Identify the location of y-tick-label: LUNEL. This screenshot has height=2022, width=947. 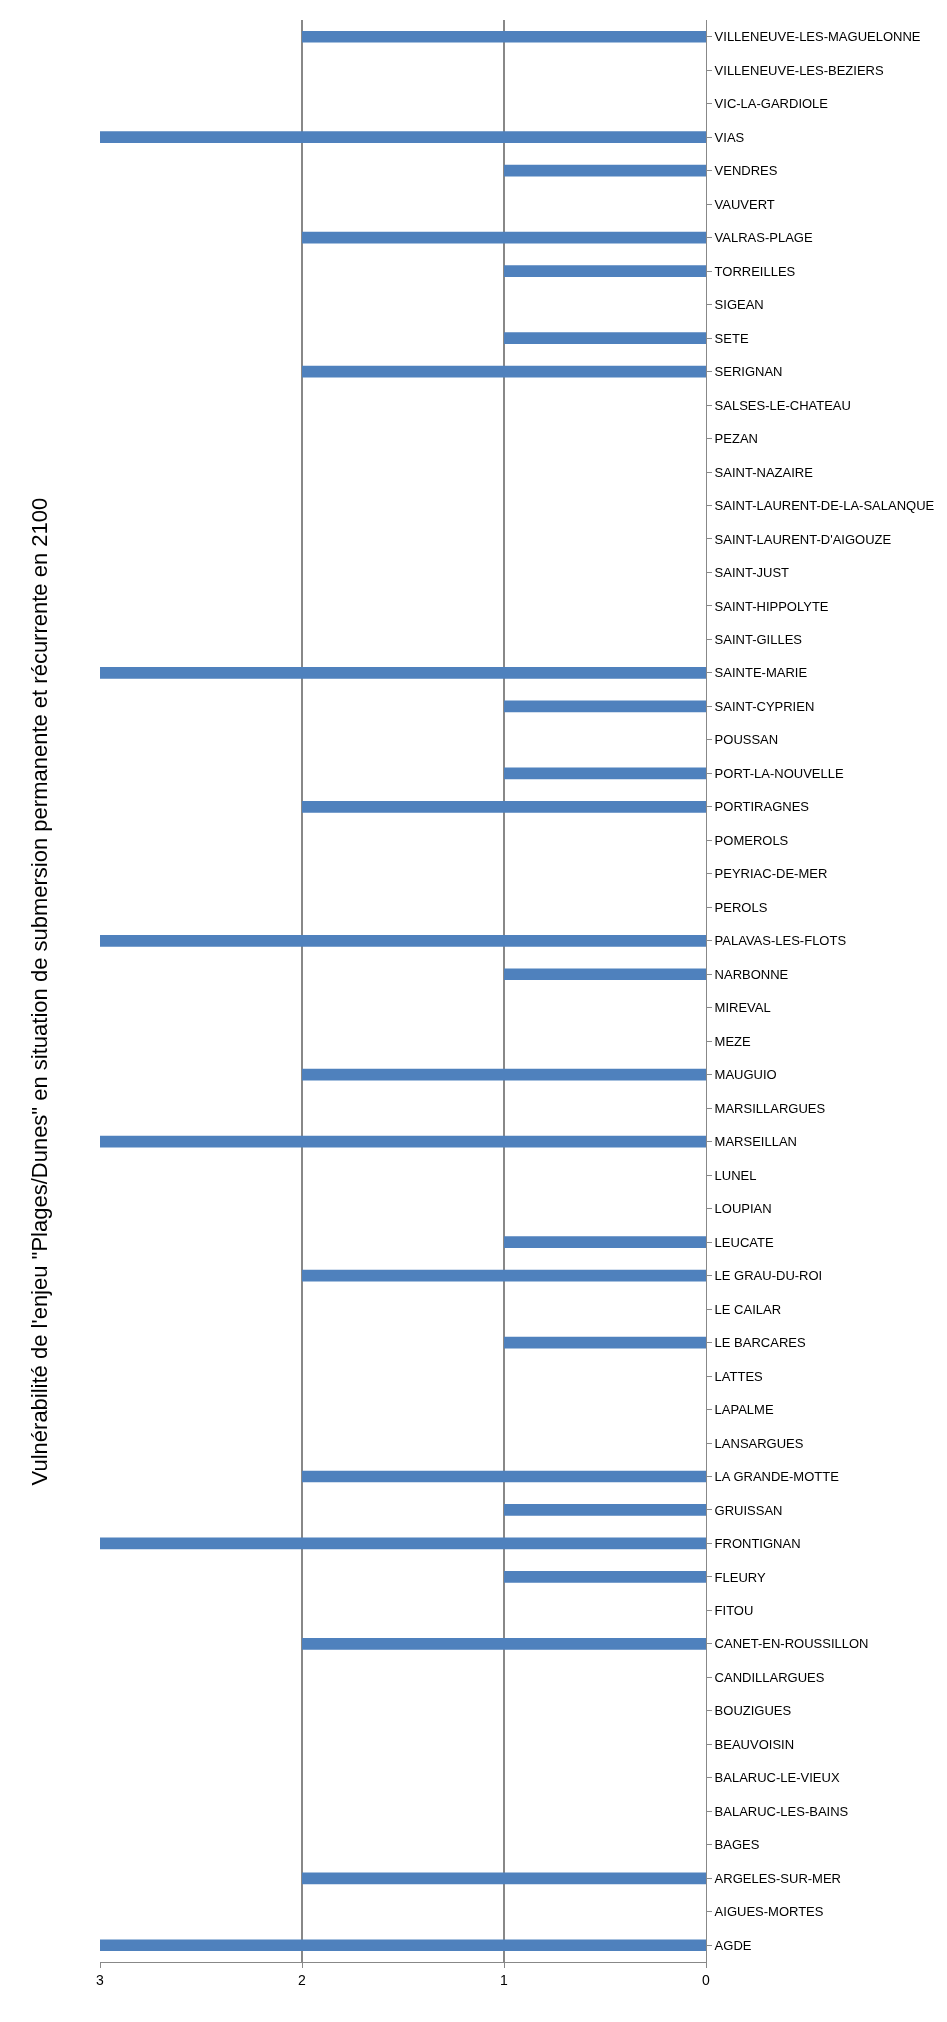
(735, 1175).